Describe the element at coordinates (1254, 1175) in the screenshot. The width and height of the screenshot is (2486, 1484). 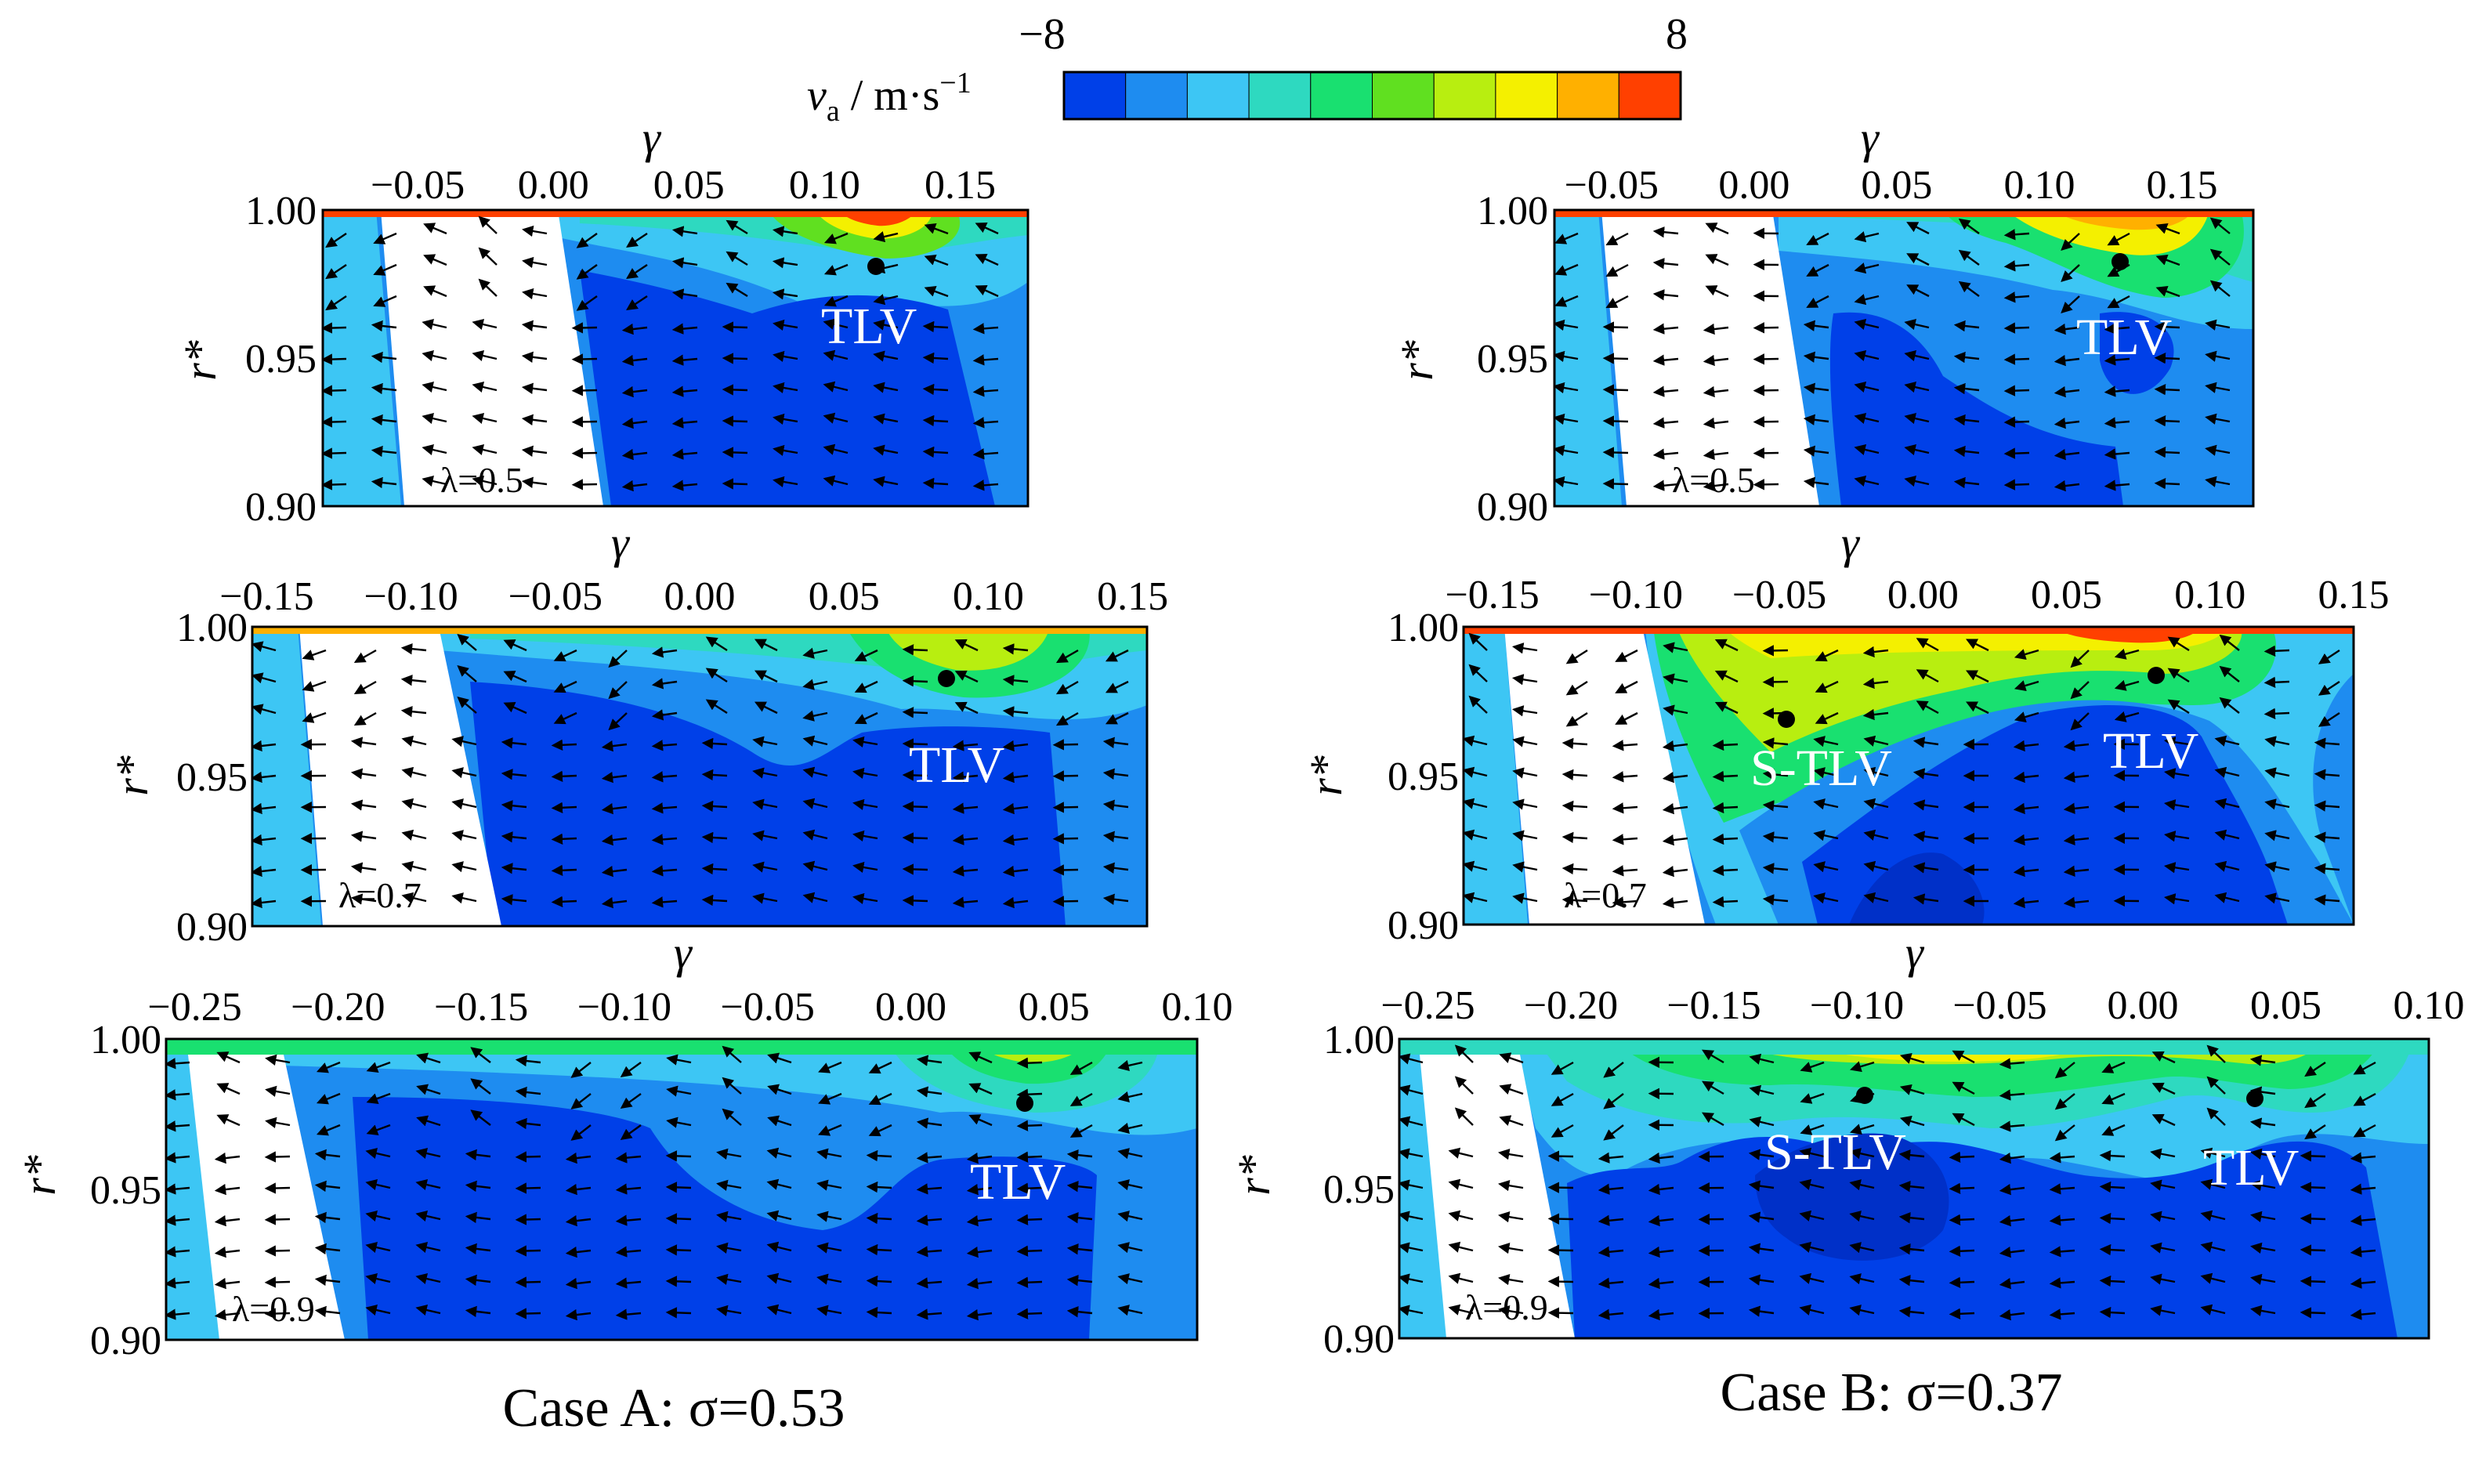
I see `panel-b3-ylabel: r*` at that location.